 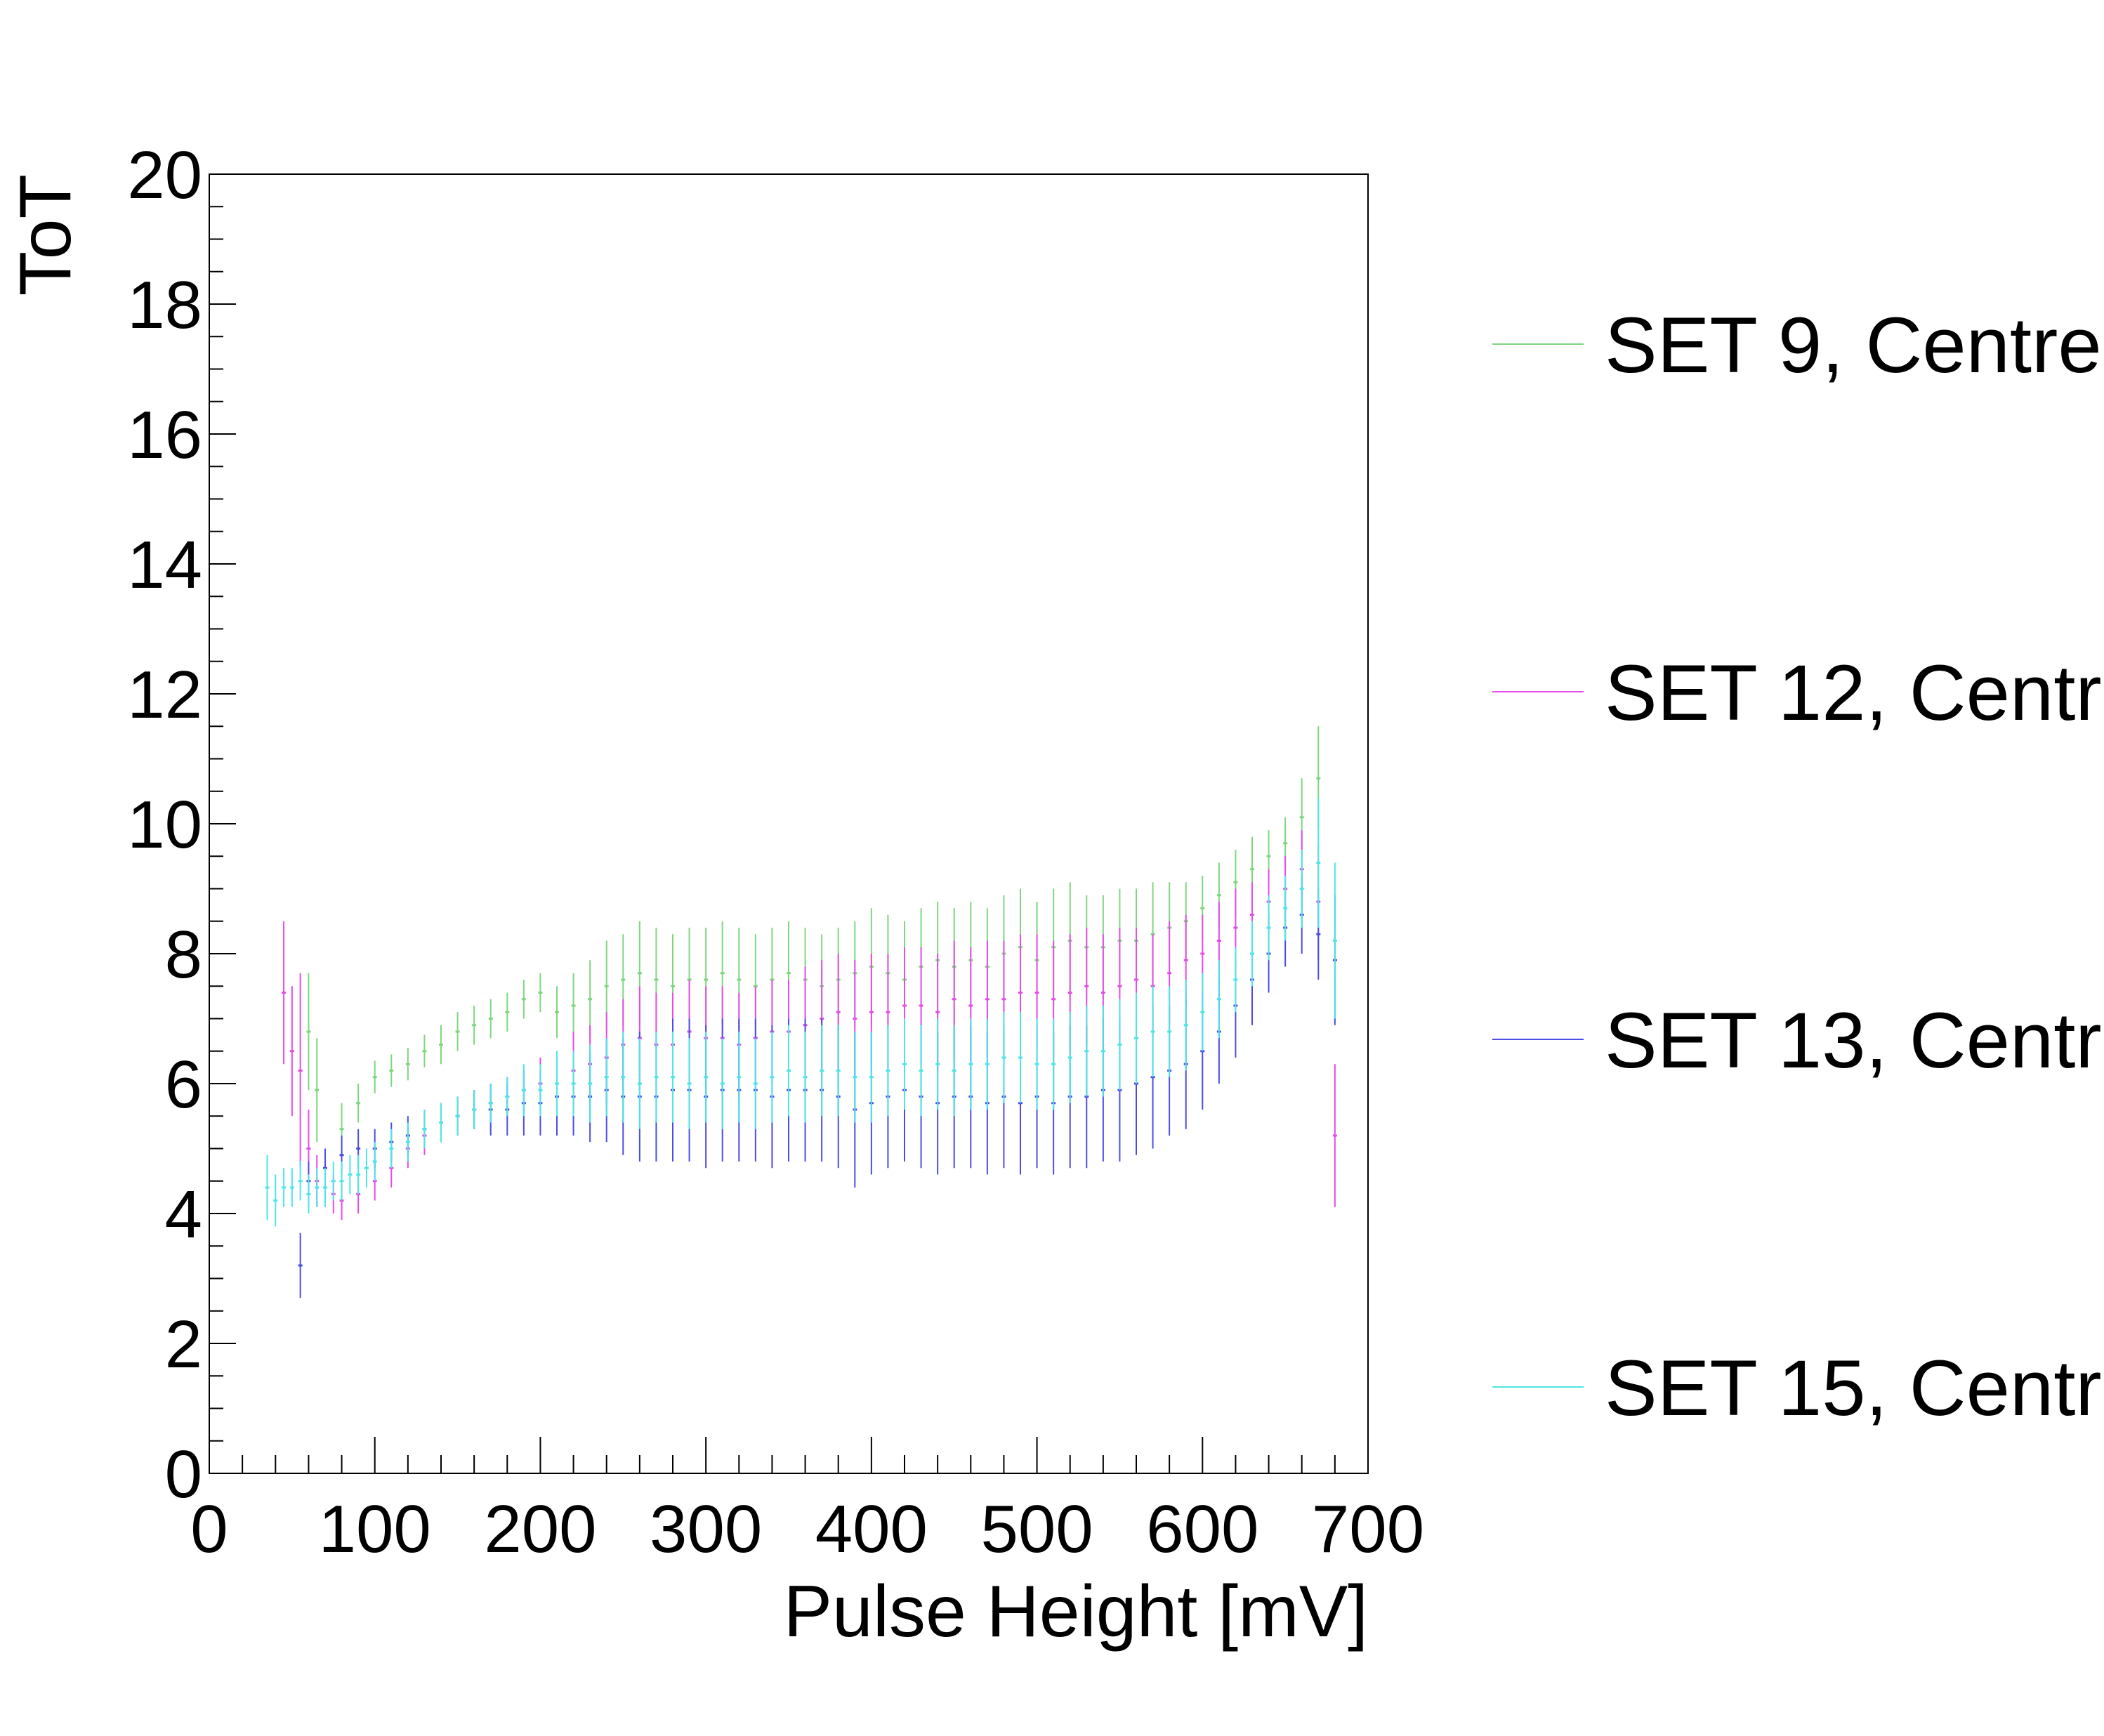 What do you see at coordinates (1202, 1529) in the screenshot?
I see `x-tick-label: 600` at bounding box center [1202, 1529].